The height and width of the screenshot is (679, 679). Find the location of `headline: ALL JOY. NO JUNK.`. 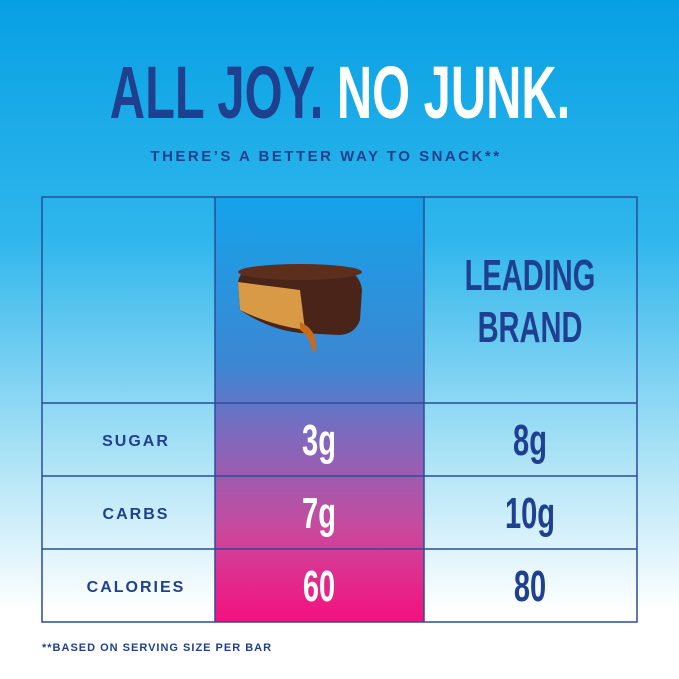

headline: ALL JOY. NO JUNK. is located at coordinates (340, 93).